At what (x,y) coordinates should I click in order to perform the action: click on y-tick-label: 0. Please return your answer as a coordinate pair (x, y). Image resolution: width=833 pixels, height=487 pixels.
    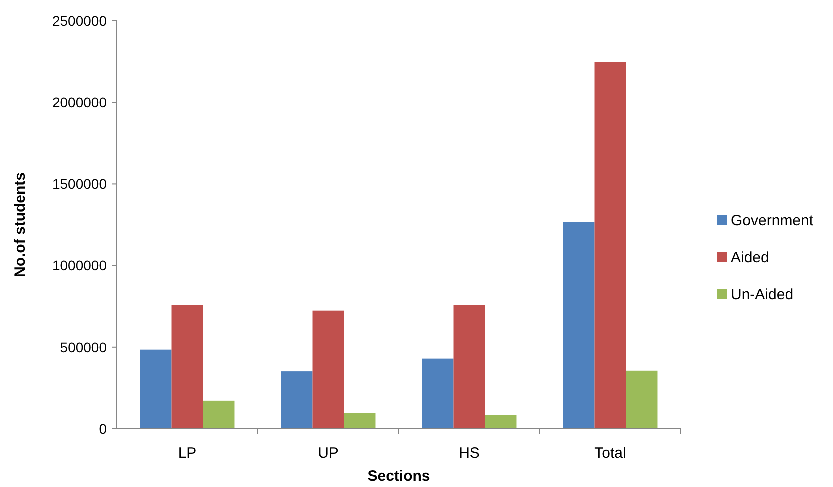
    Looking at the image, I should click on (103, 428).